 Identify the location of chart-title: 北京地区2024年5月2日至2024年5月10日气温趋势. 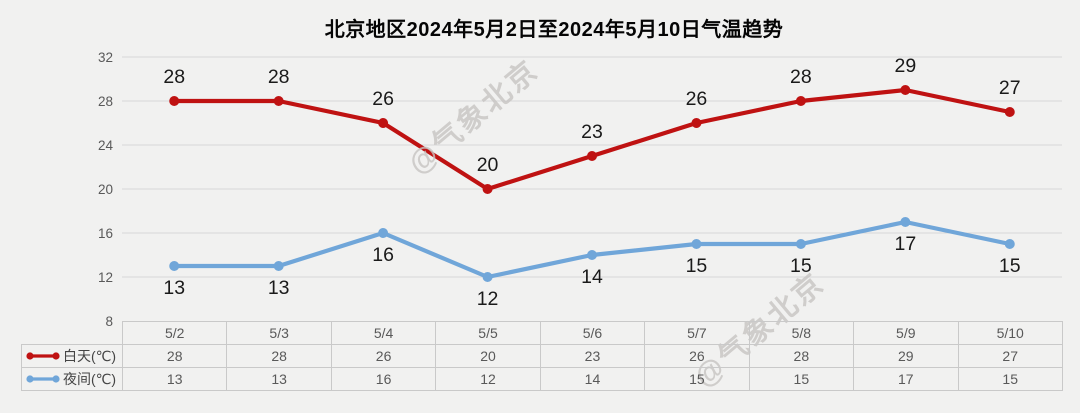
(554, 30).